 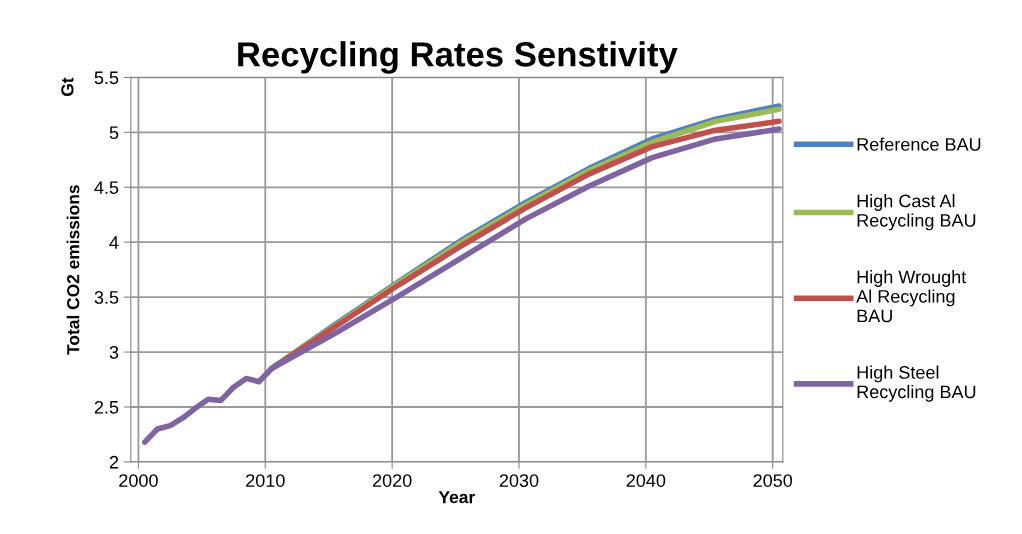 I want to click on x-axis-title: Year, so click(x=456, y=497).